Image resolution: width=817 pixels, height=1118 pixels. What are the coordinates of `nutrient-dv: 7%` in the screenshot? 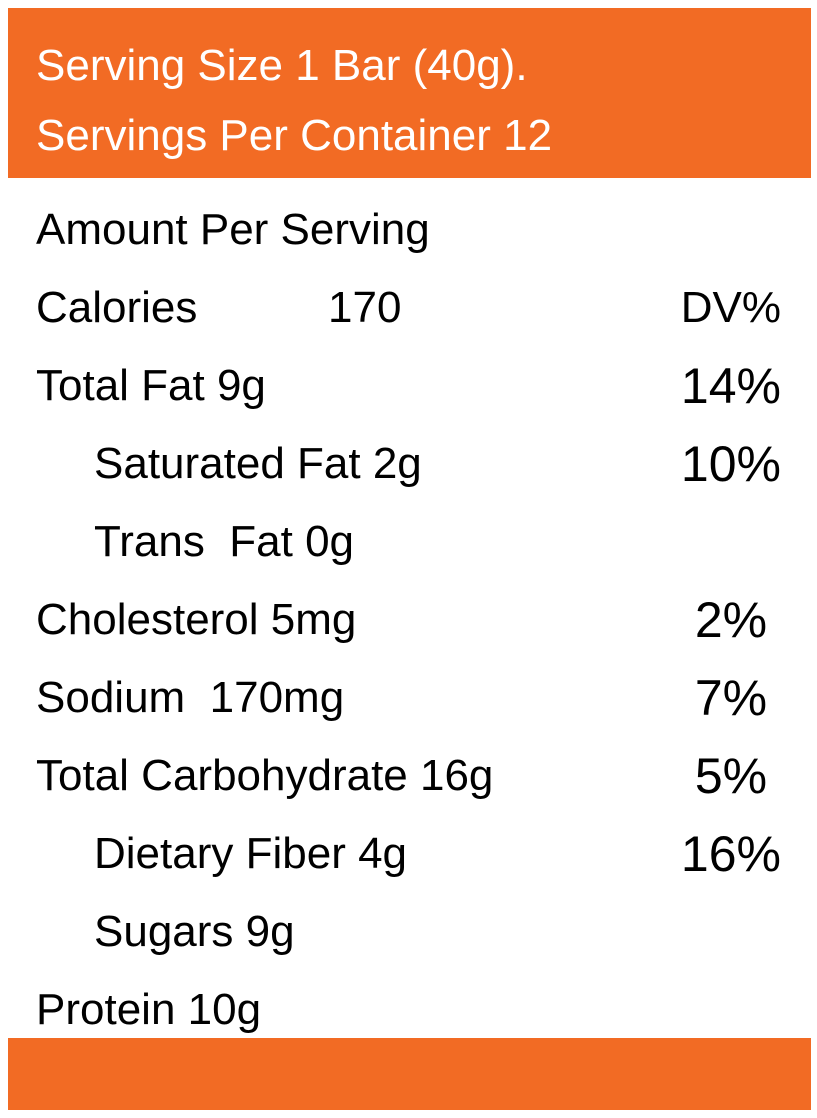 It's located at (731, 698).